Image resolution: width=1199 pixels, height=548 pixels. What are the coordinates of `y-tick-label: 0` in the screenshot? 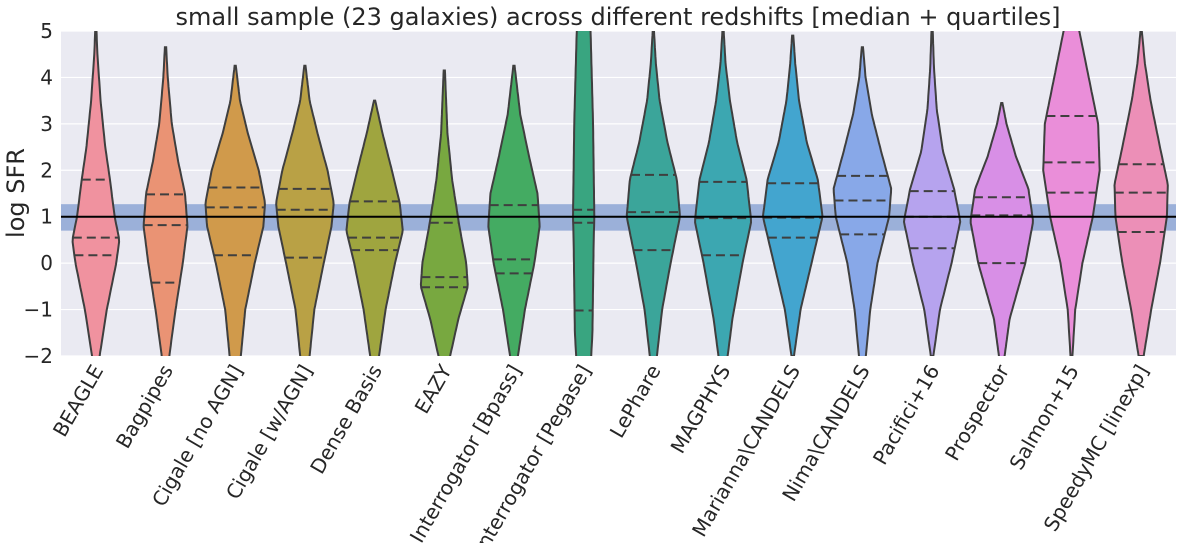 It's located at (46, 263).